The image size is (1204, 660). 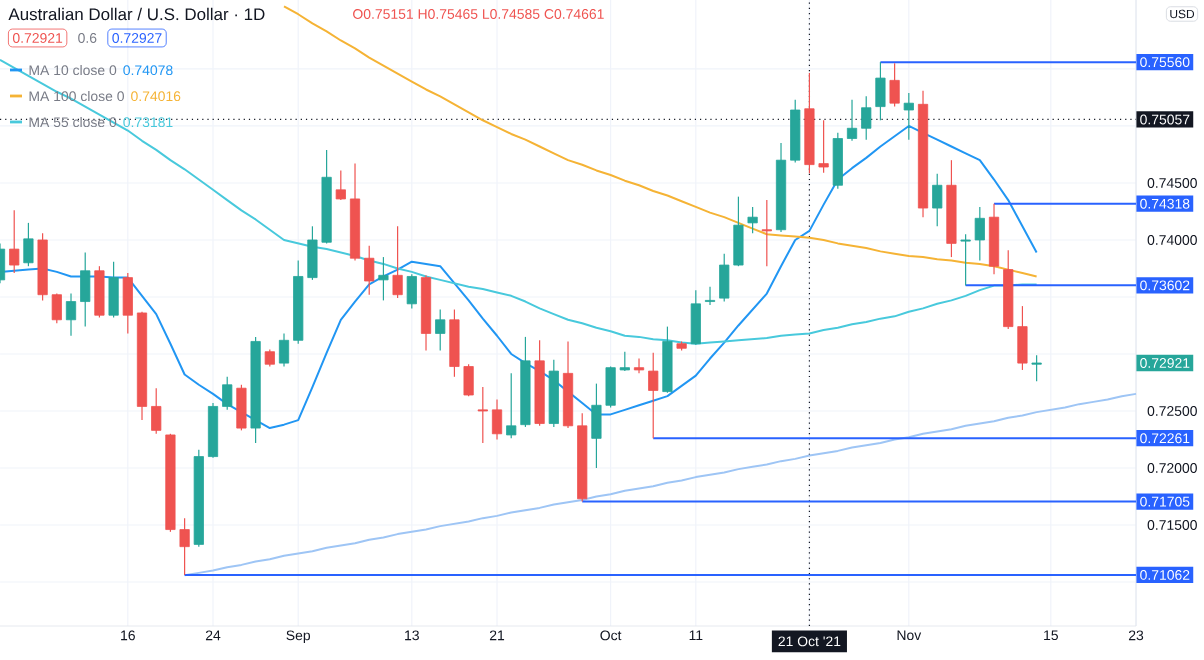 What do you see at coordinates (136, 14) in the screenshot?
I see `chart-title: Australian Dollar / U.S. Dollar · 1D` at bounding box center [136, 14].